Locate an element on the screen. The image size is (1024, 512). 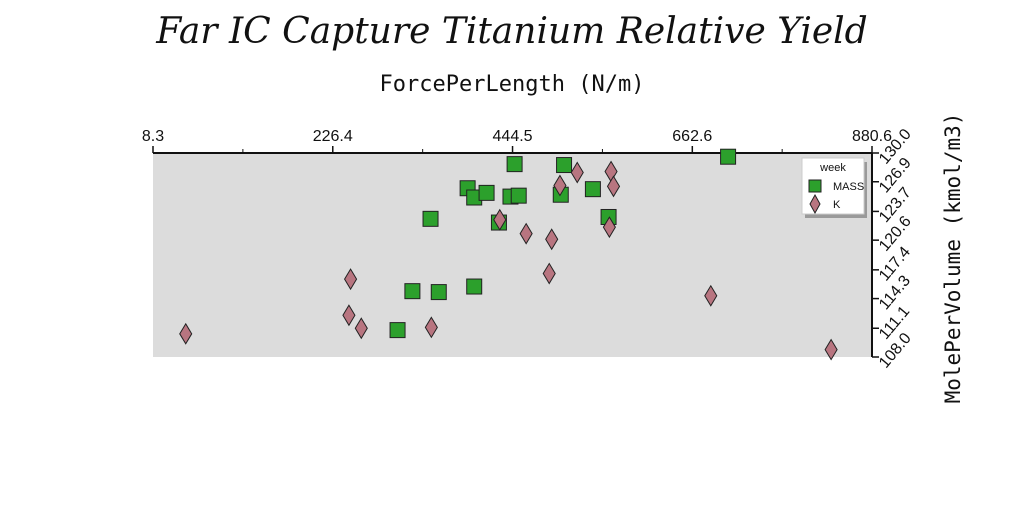
legend-label: MASS is located at coordinates (848, 187).